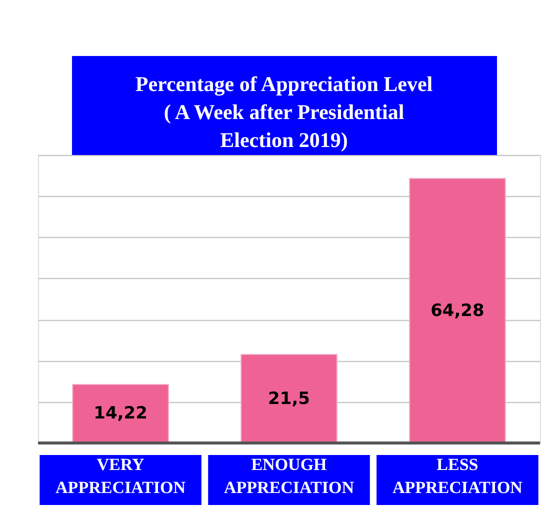  I want to click on data-label: 14,22, so click(121, 414).